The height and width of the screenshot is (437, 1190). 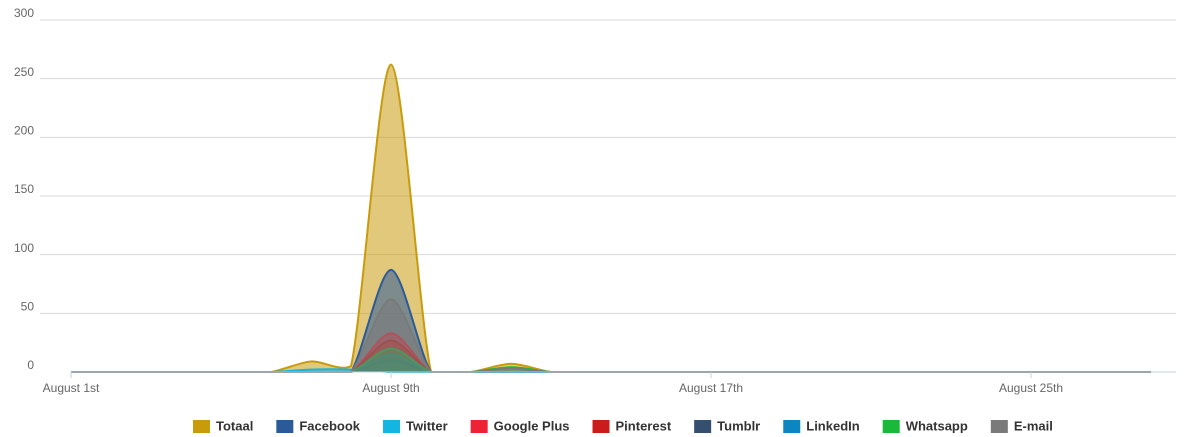 I want to click on legend-item: Pinterest, so click(x=632, y=425).